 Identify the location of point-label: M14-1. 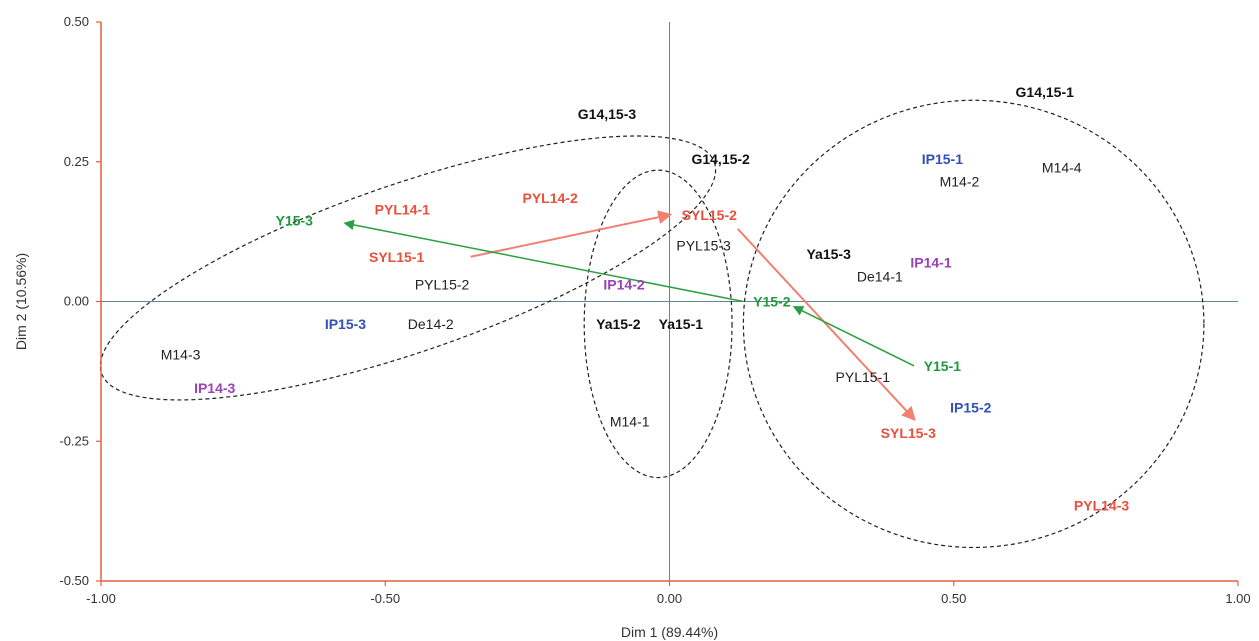
(630, 422).